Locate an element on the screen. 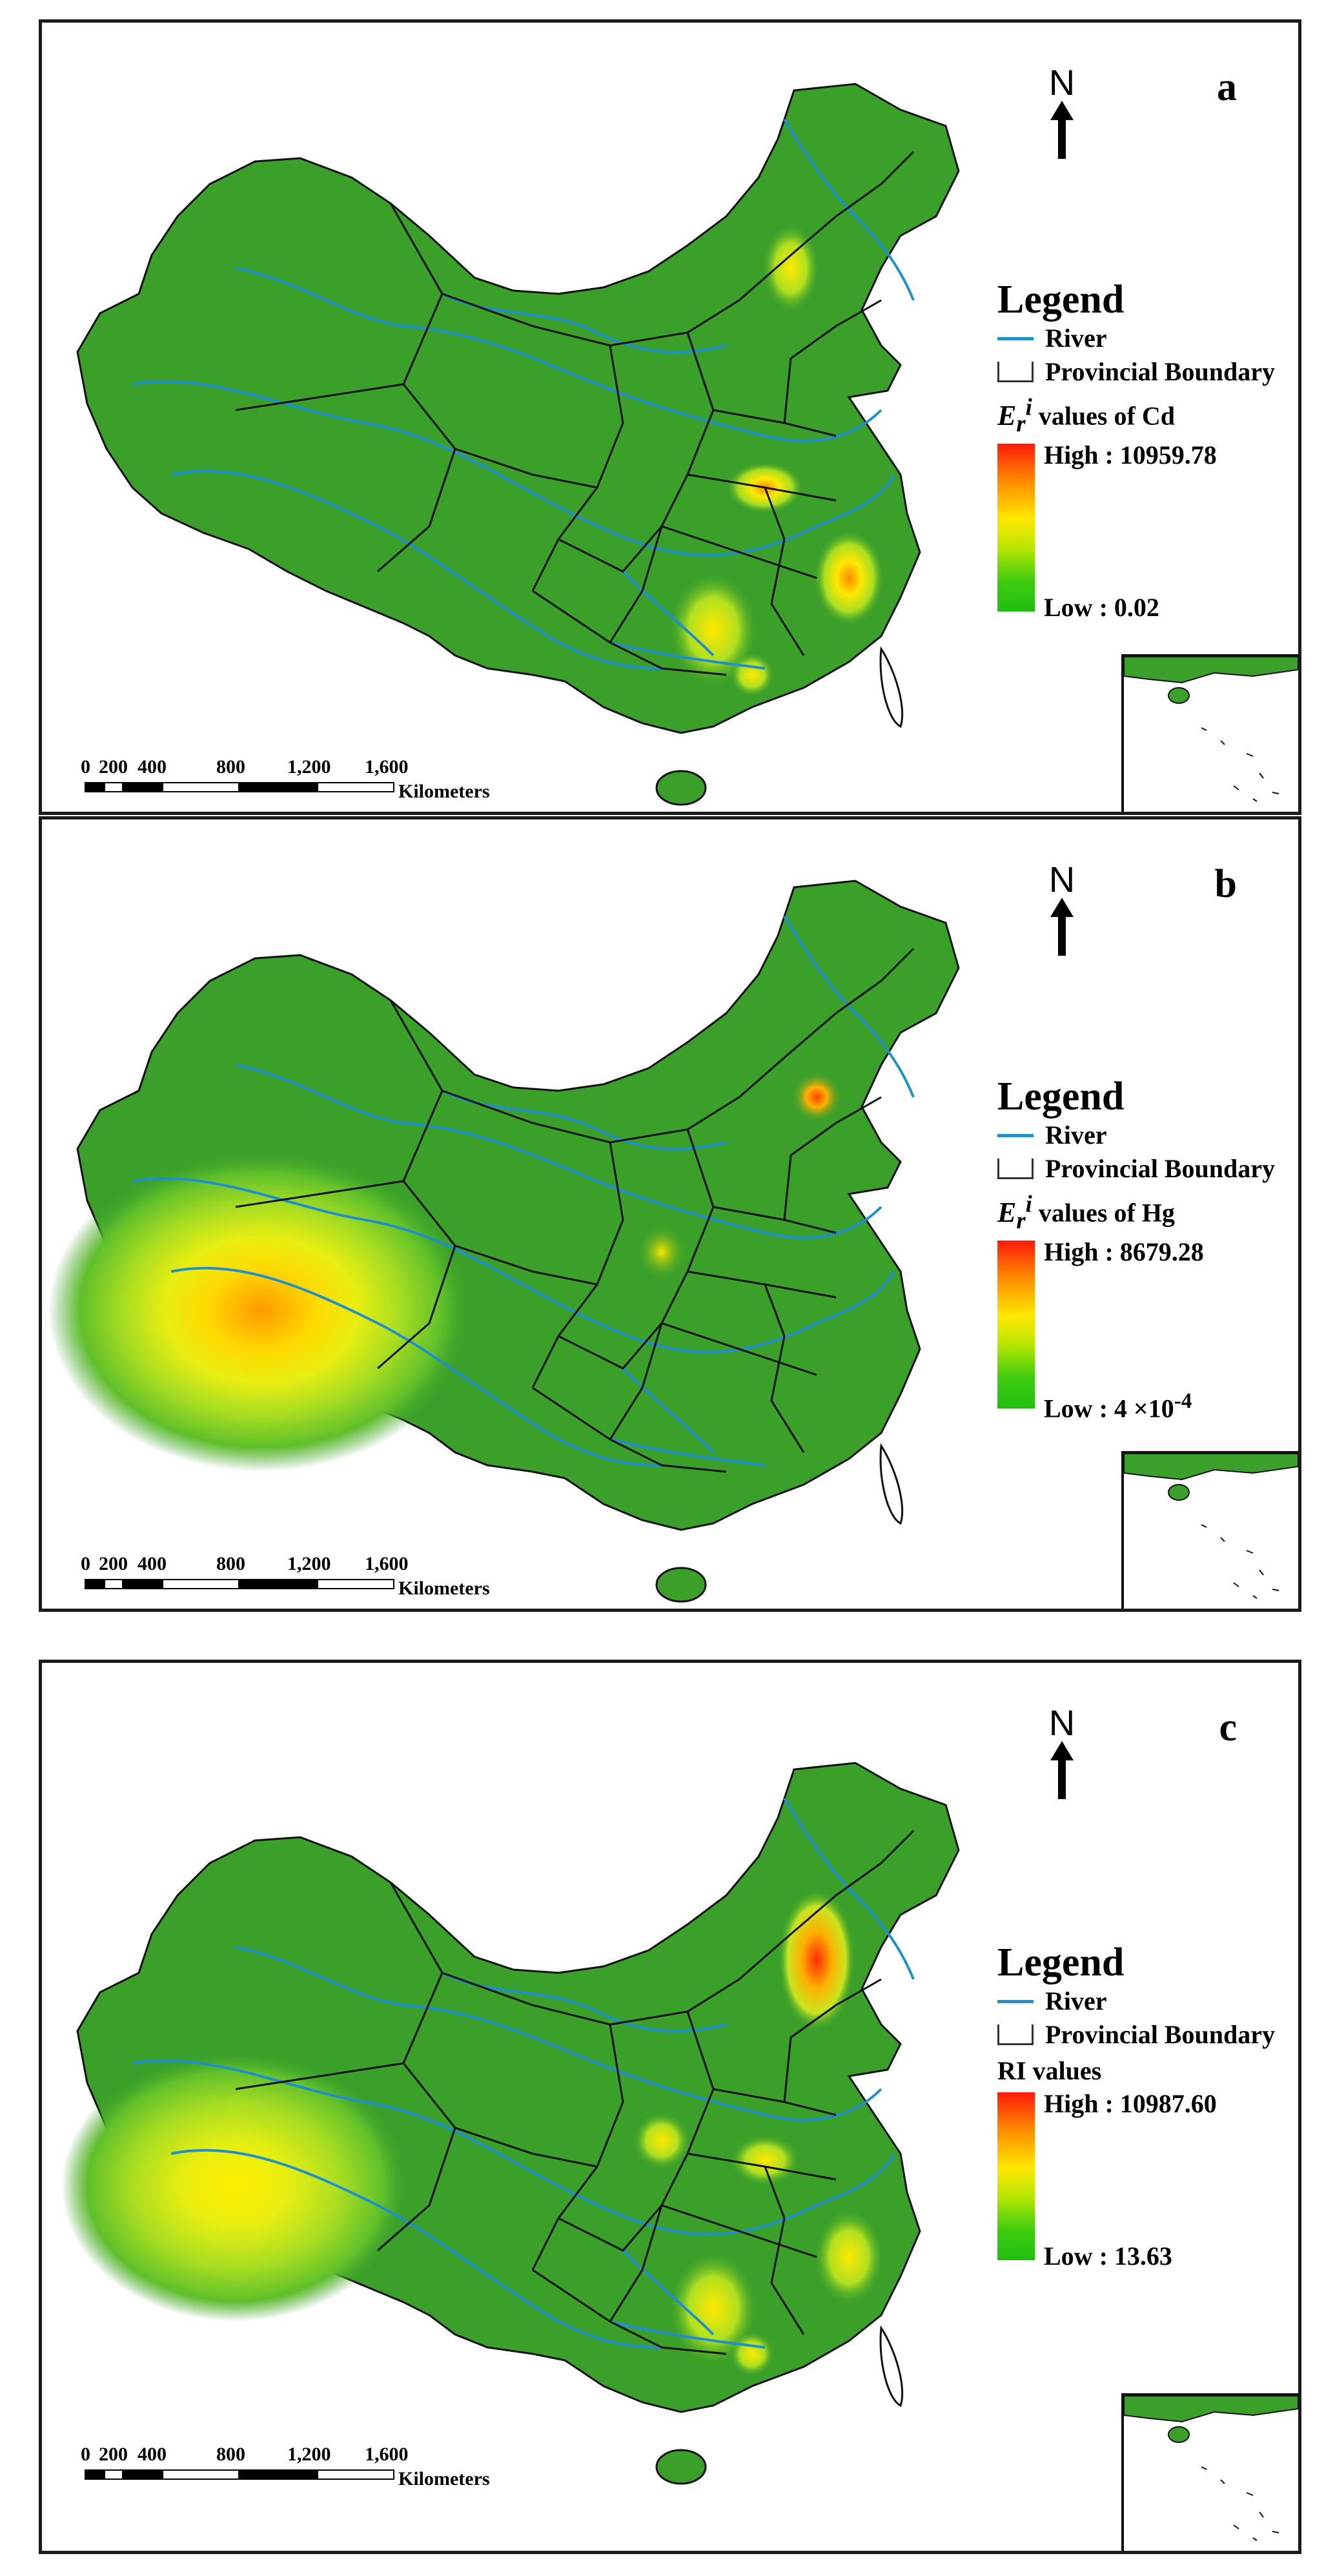  ramp-high-label: High : 10959.78 is located at coordinates (1130, 454).